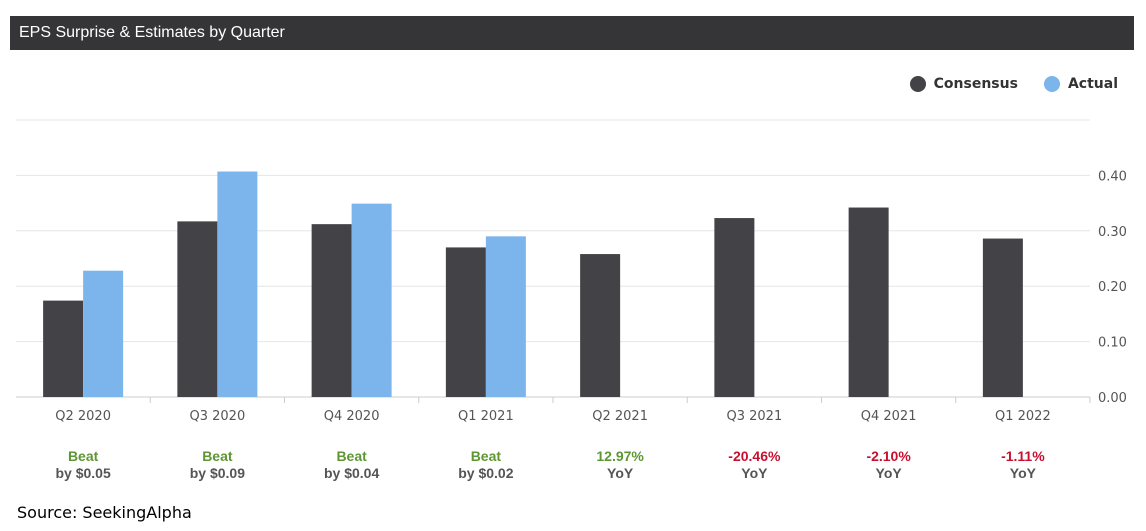 This screenshot has height=531, width=1146. Describe the element at coordinates (83, 416) in the screenshot. I see `x-tick-label: Q2 2020` at that location.